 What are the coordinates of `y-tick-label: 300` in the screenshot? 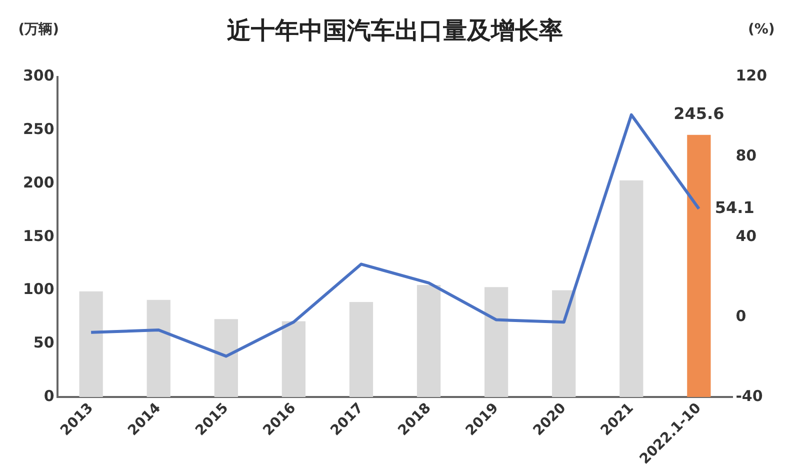 It's located at (38, 75).